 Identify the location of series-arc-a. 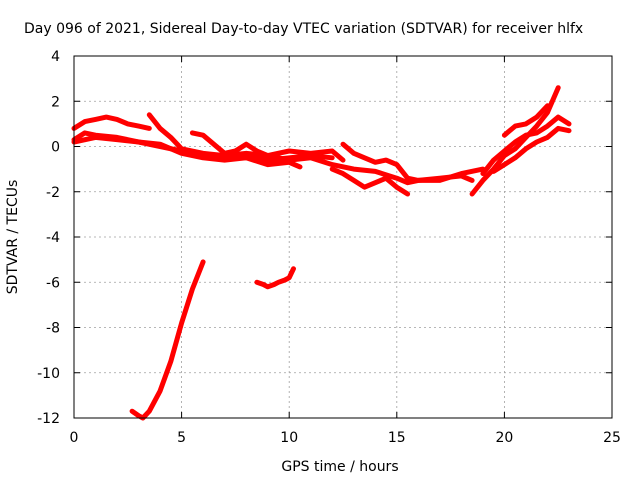
(111, 122).